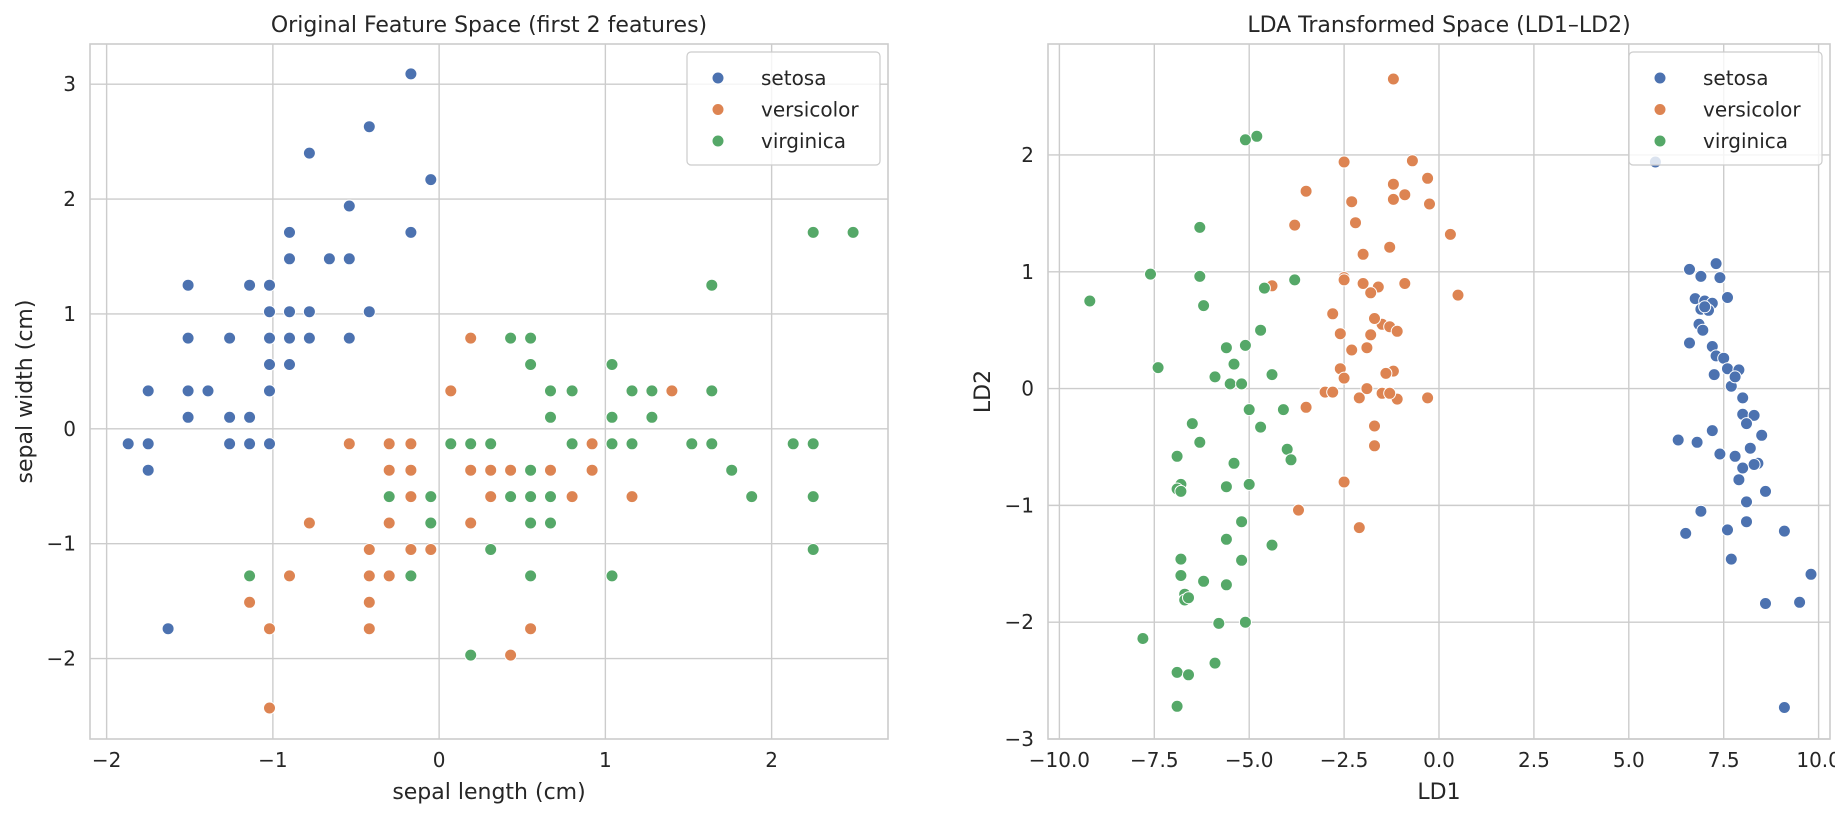 The width and height of the screenshot is (1835, 816). Describe the element at coordinates (488, 792) in the screenshot. I see `x-axis-label: sepal length (cm)` at that location.